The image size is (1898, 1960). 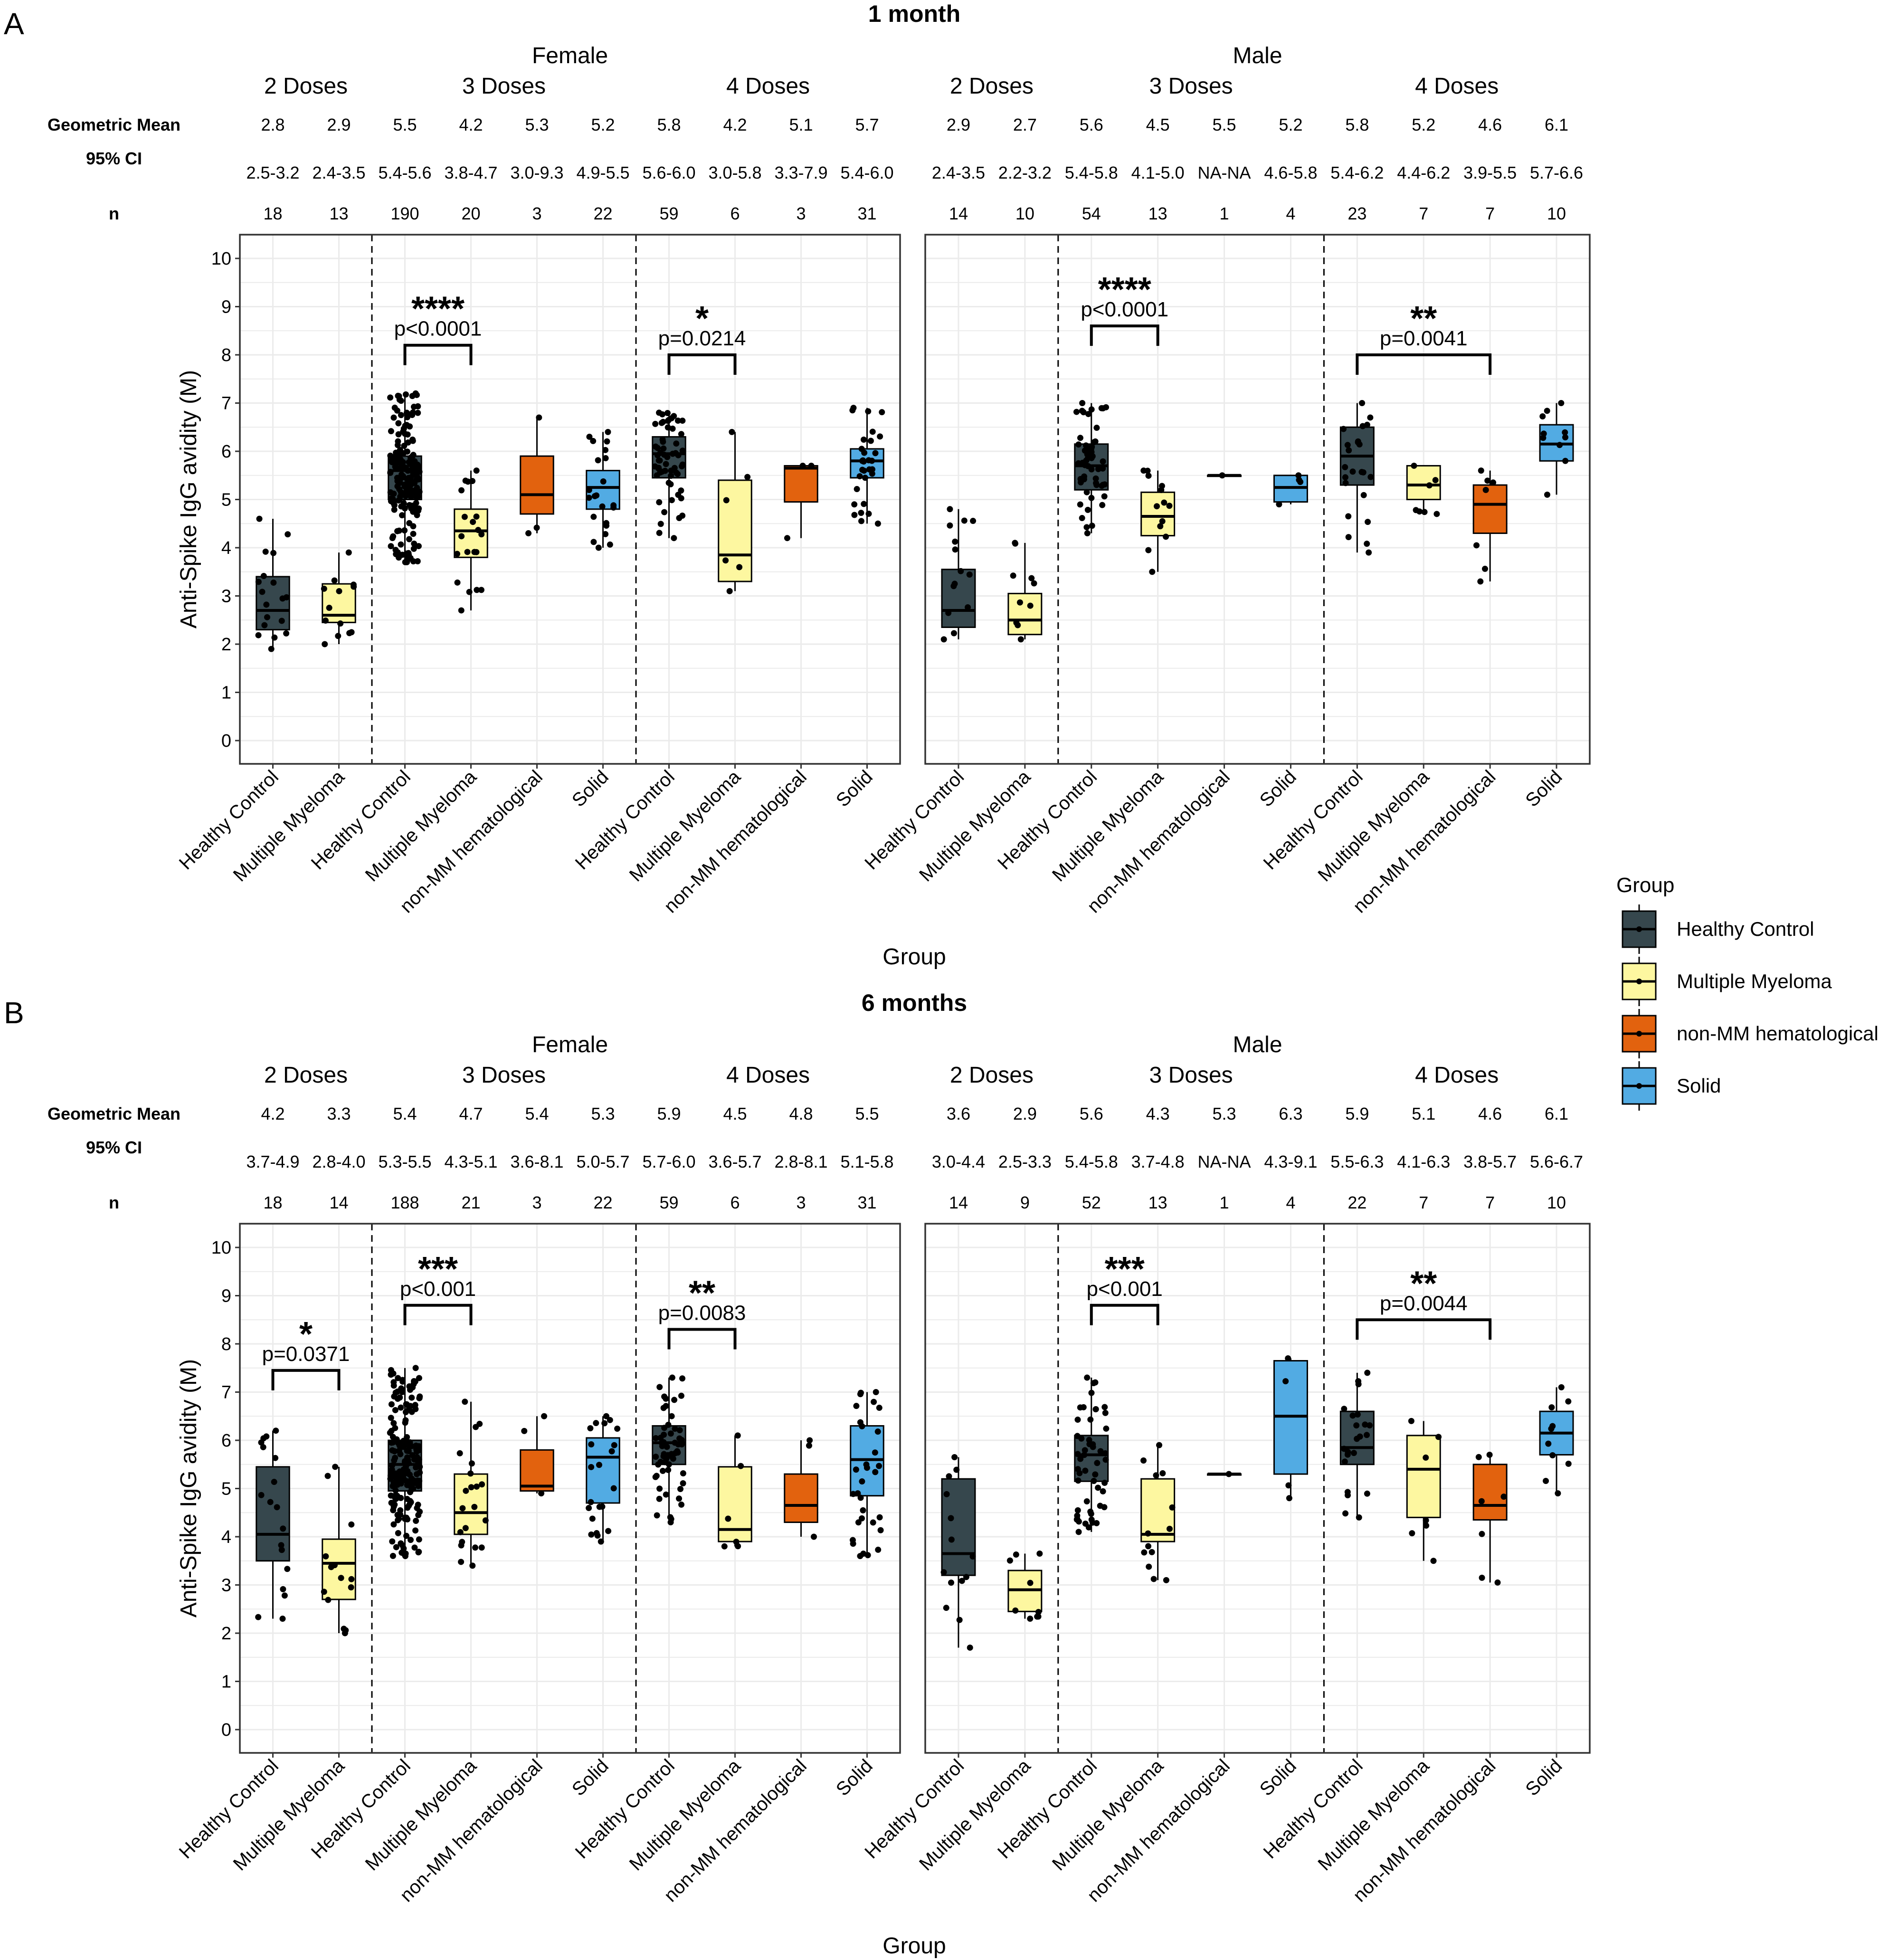 I want to click on geometric-mean-value: 5.6, so click(x=1092, y=124).